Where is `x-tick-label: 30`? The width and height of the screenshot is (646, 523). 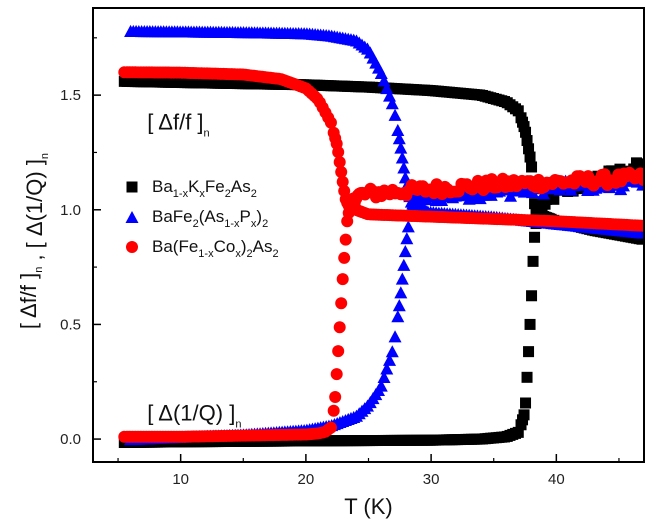 x-tick-label: 30 is located at coordinates (431, 479).